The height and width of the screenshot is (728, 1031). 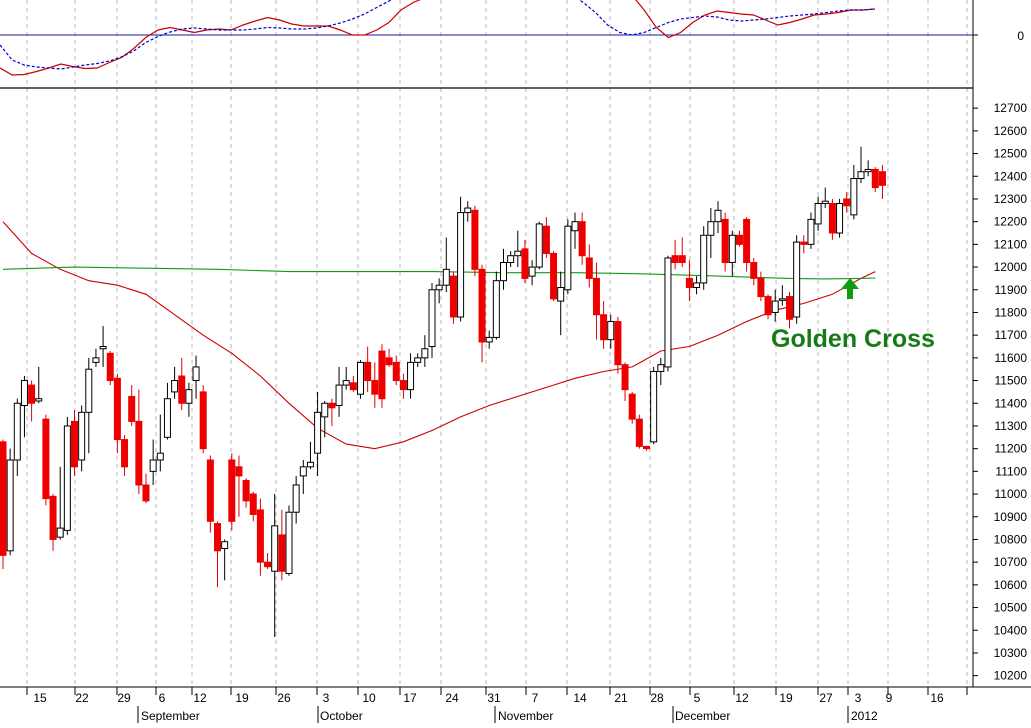 What do you see at coordinates (1011, 222) in the screenshot?
I see `y-tick-label: 12200` at bounding box center [1011, 222].